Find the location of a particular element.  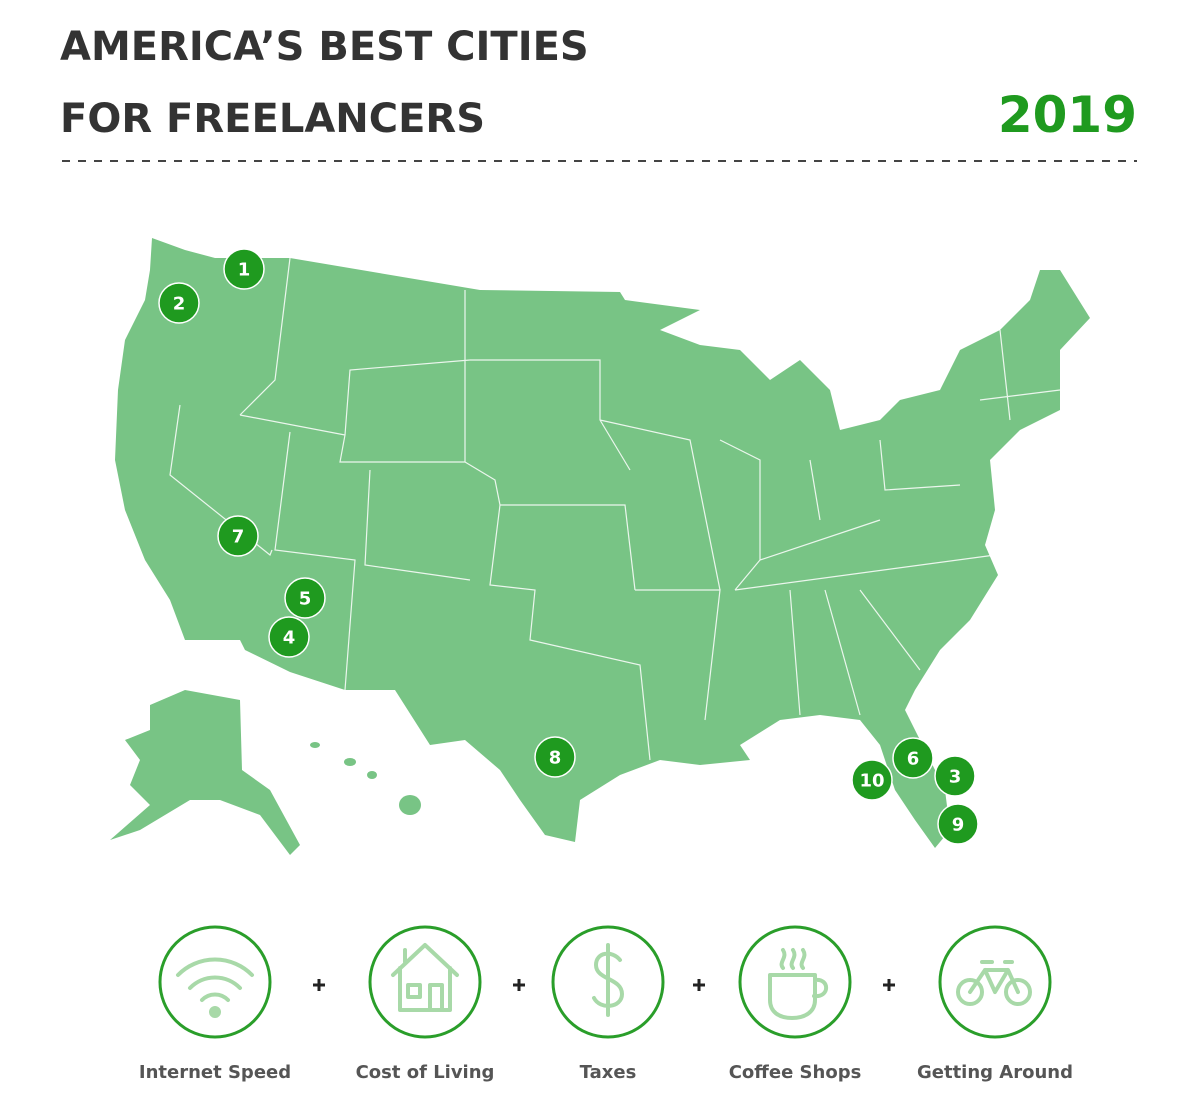

marker-label: 2 is located at coordinates (179, 304).